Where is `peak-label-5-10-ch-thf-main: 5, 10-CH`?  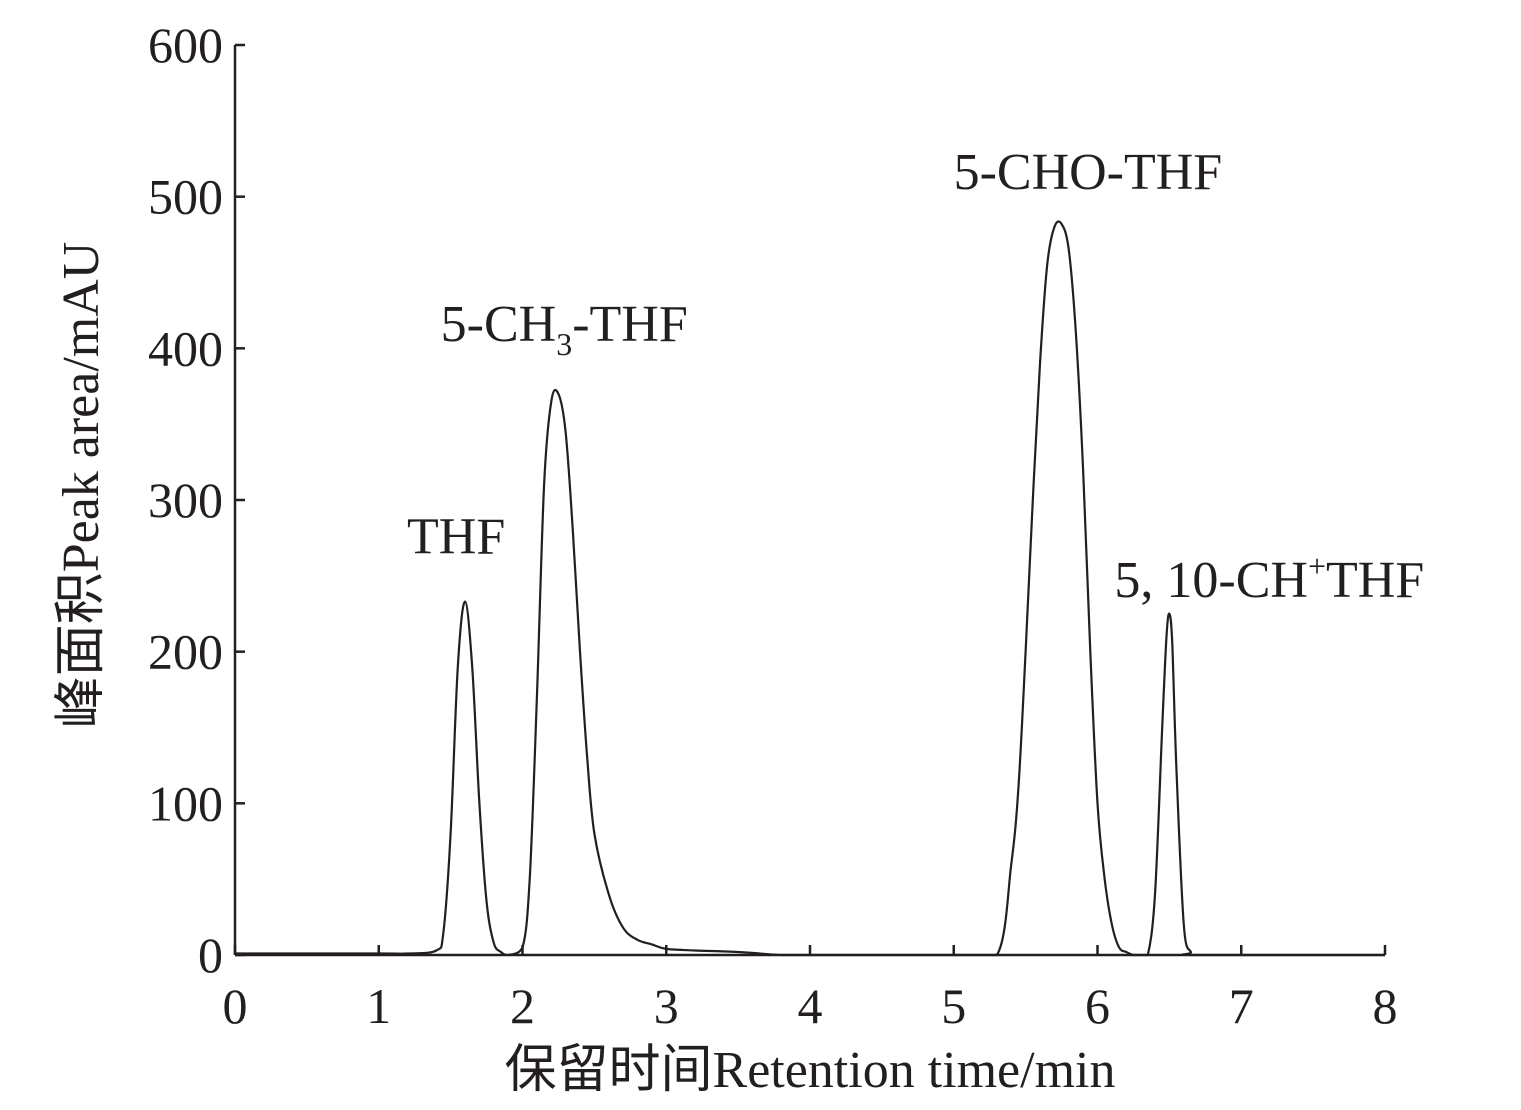
peak-label-5-10-ch-thf-main: 5, 10-CH is located at coordinates (1211, 580).